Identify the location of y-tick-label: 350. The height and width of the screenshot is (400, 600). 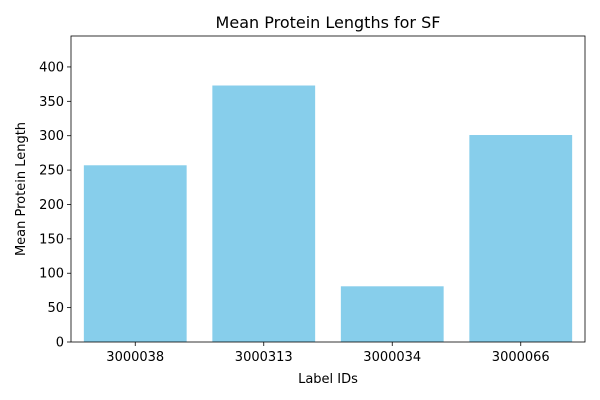
(51, 102).